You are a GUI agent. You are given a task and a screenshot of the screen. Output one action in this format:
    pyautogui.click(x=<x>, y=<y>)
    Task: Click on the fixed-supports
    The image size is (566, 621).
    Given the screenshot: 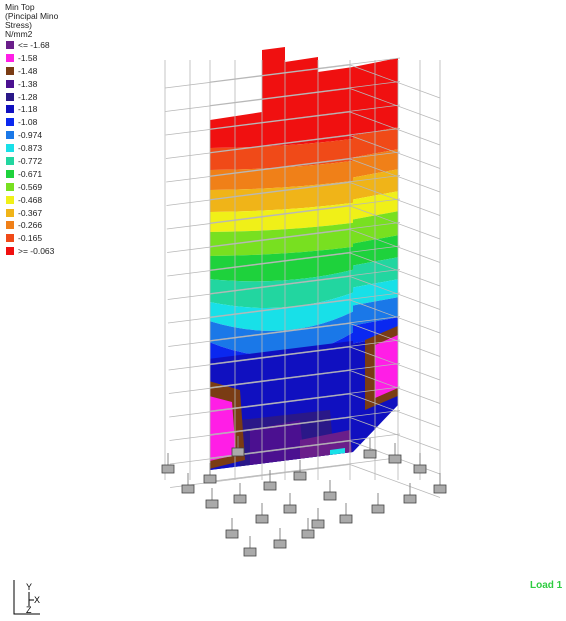 What is the action you would take?
    pyautogui.click(x=304, y=496)
    